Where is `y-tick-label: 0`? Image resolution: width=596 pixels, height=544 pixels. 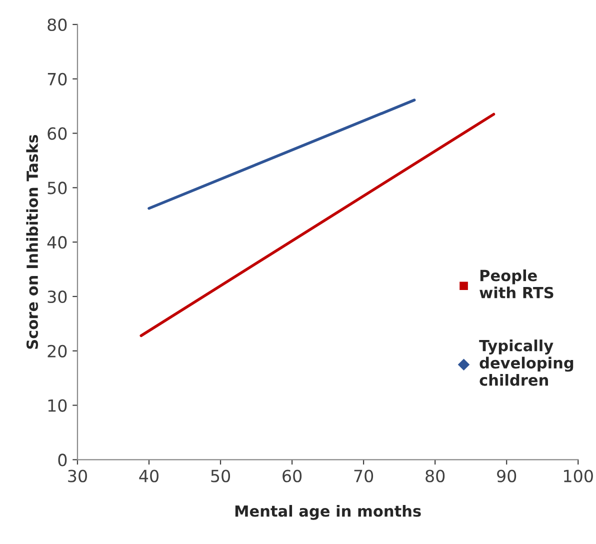
y-tick-label: 0 is located at coordinates (62, 460).